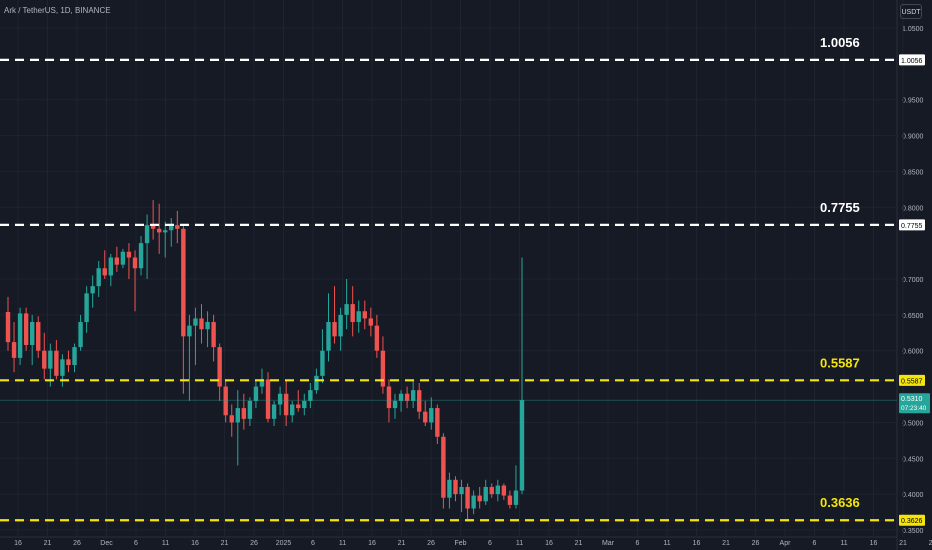 The height and width of the screenshot is (550, 932). I want to click on price-tick-label: 0.9000, so click(913, 137).